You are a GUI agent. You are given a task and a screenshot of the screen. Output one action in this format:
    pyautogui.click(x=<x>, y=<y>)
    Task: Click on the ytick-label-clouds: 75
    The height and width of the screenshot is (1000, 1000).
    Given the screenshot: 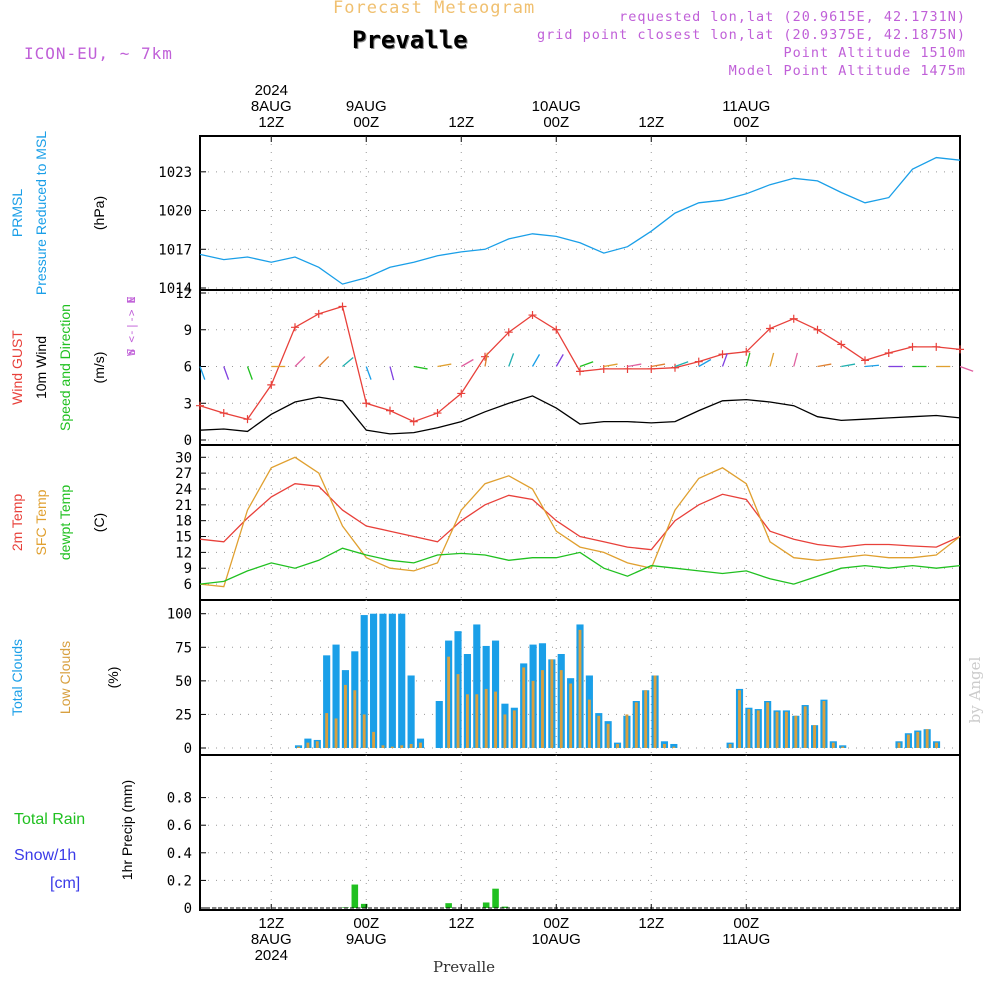 What is the action you would take?
    pyautogui.click(x=183, y=648)
    